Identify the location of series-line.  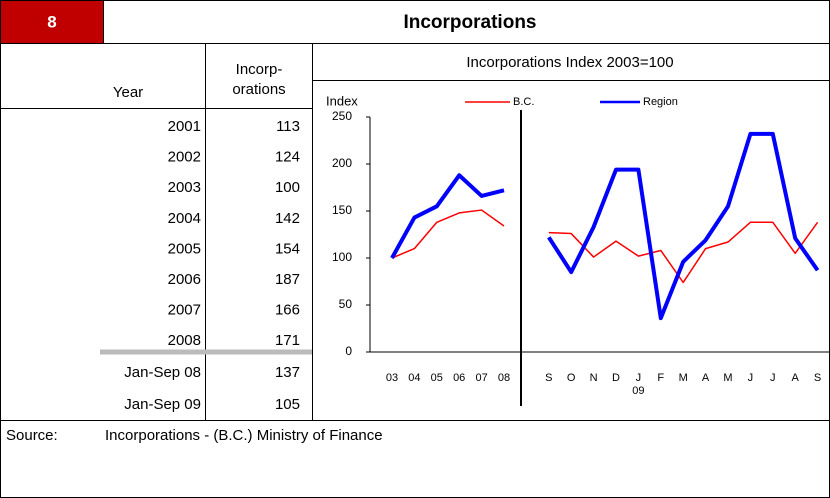
(605, 246).